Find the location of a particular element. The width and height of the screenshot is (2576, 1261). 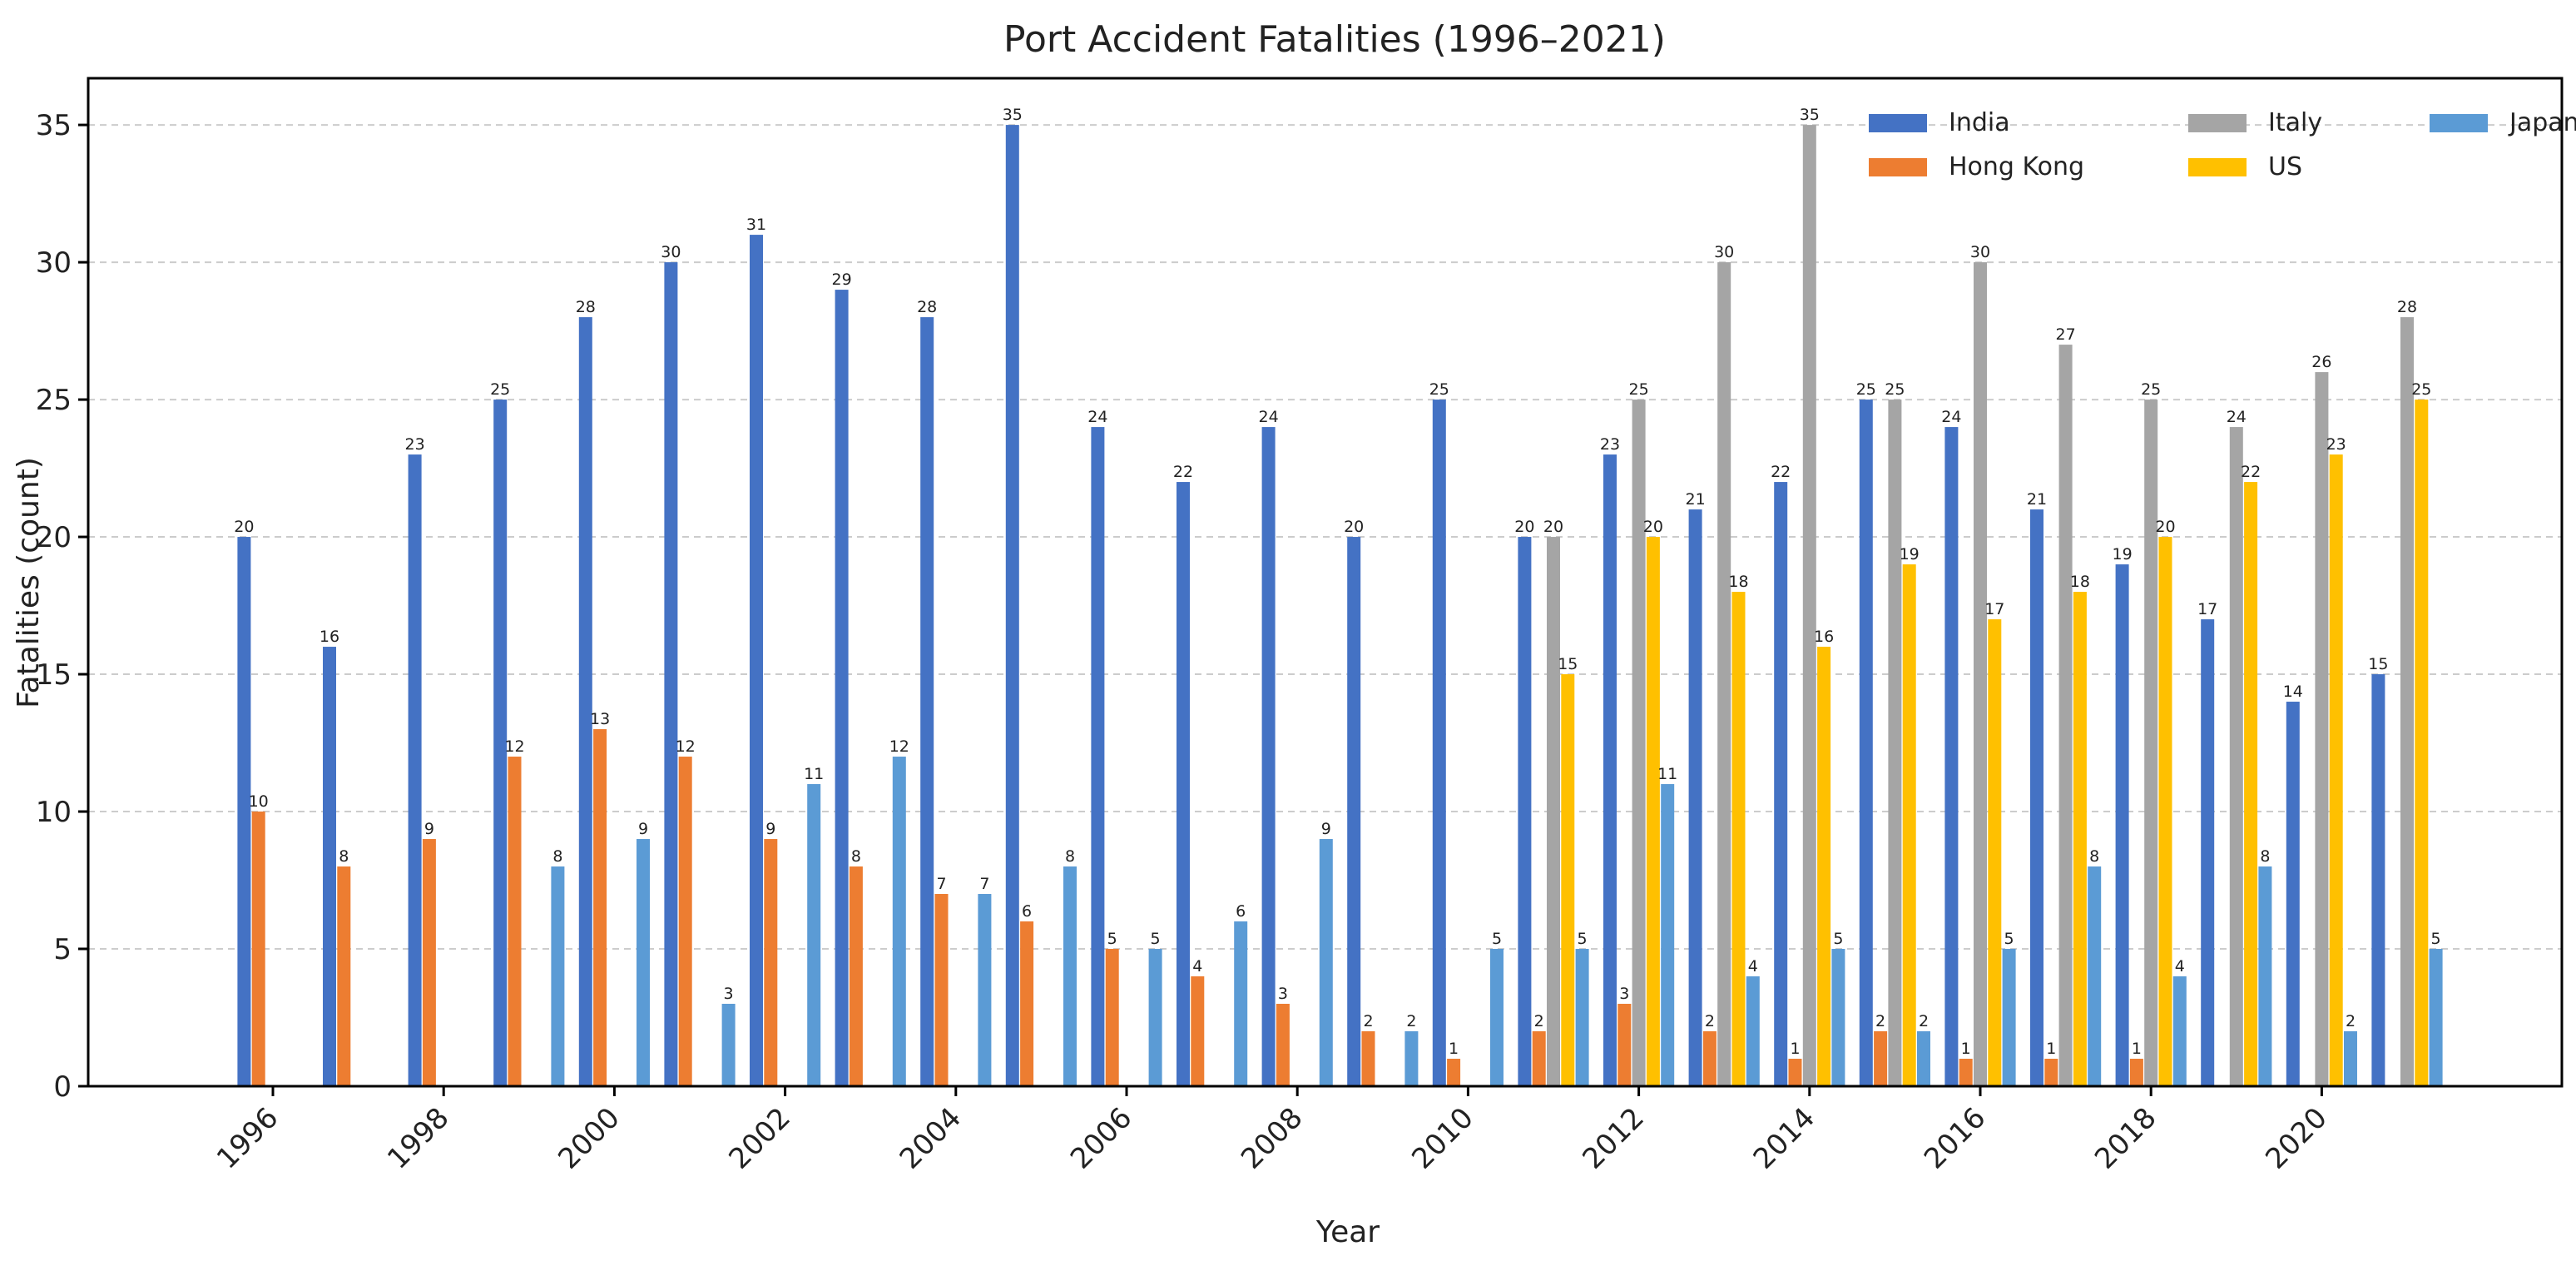

y-tick-label-0: 0 is located at coordinates (62, 1087).